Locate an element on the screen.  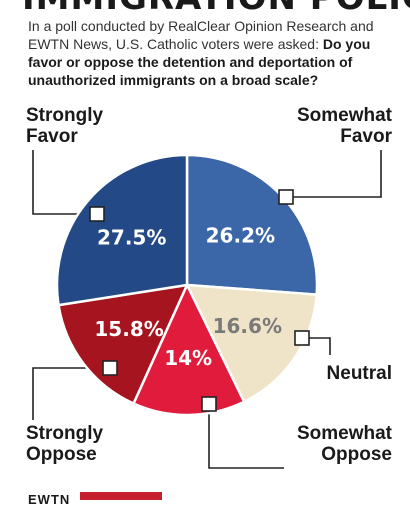
slice-value-somewhat-favor: 26.2% is located at coordinates (240, 235).